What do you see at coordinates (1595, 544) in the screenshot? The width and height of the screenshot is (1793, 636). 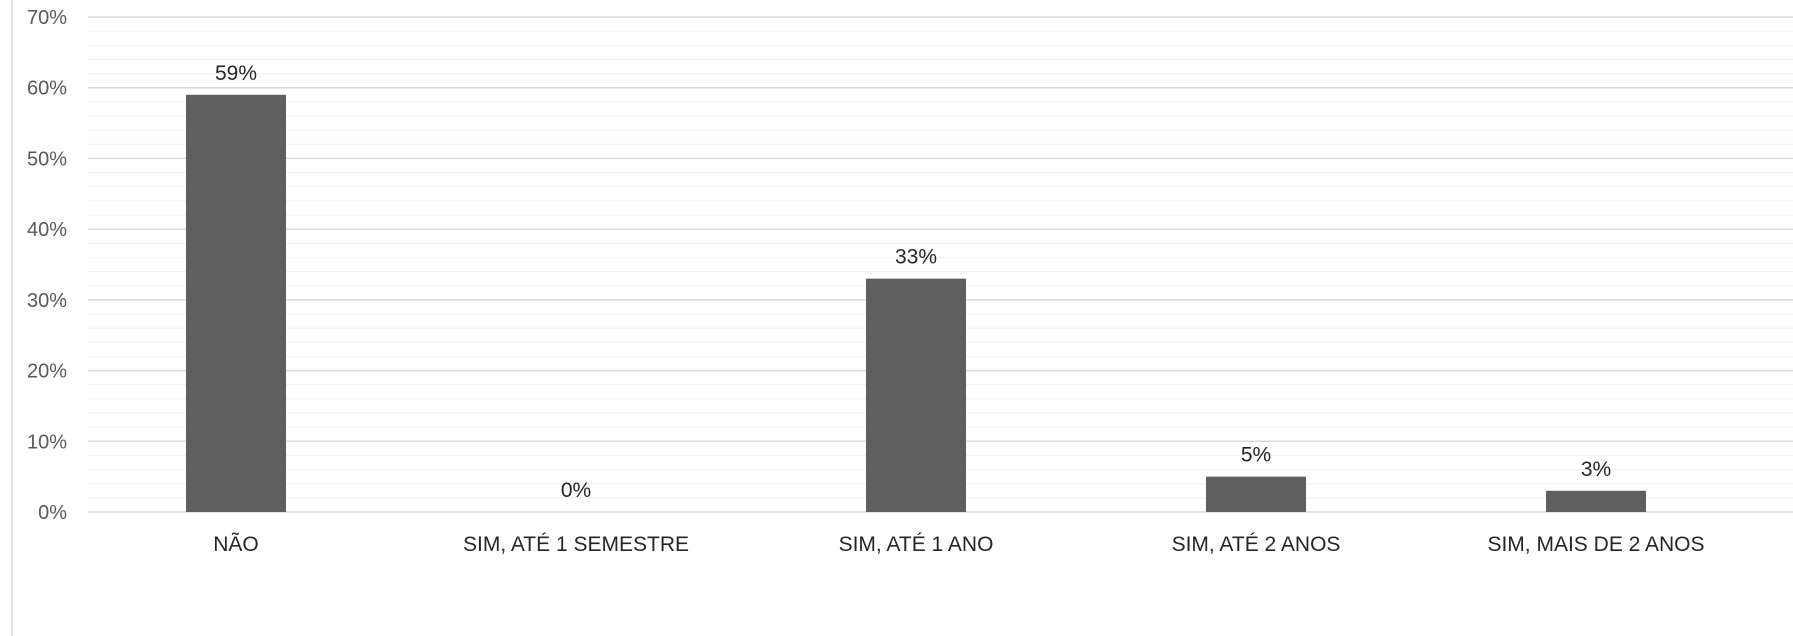 I see `category-label: SIM, MAIS DE 2 ANOS` at bounding box center [1595, 544].